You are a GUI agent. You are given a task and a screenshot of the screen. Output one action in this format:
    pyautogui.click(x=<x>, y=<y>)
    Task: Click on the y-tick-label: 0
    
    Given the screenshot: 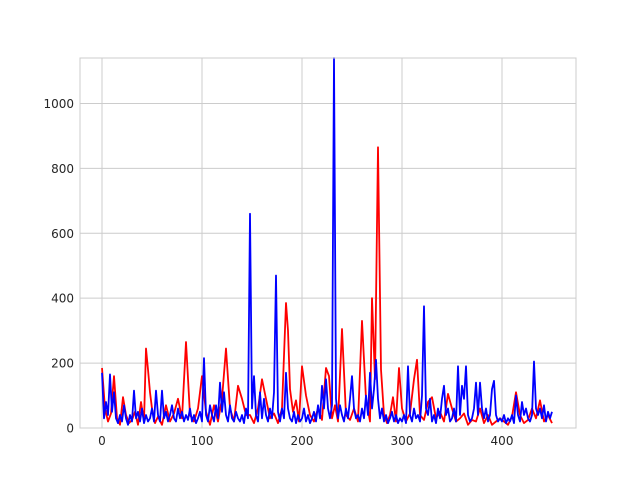 What is the action you would take?
    pyautogui.click(x=70, y=429)
    